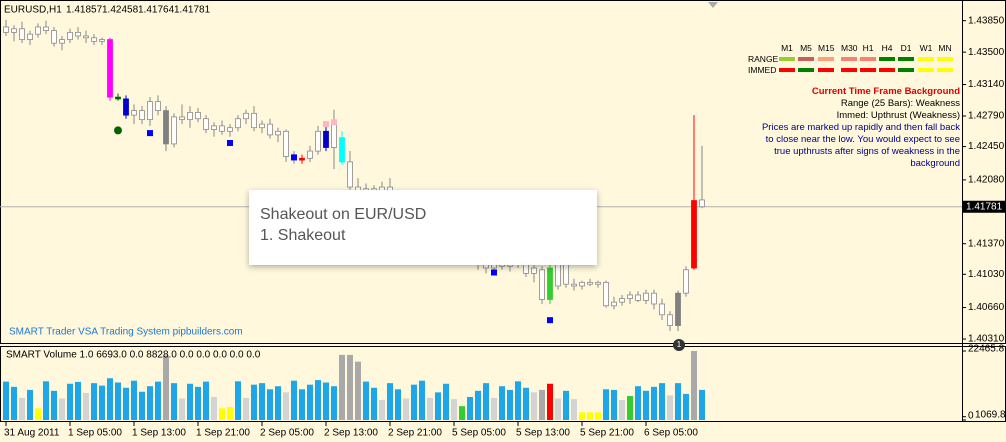 This screenshot has width=1006, height=442. Describe the element at coordinates (423, 227) in the screenshot. I see `popup: Shakeout on EUR/USD 1. Shakeout` at that location.